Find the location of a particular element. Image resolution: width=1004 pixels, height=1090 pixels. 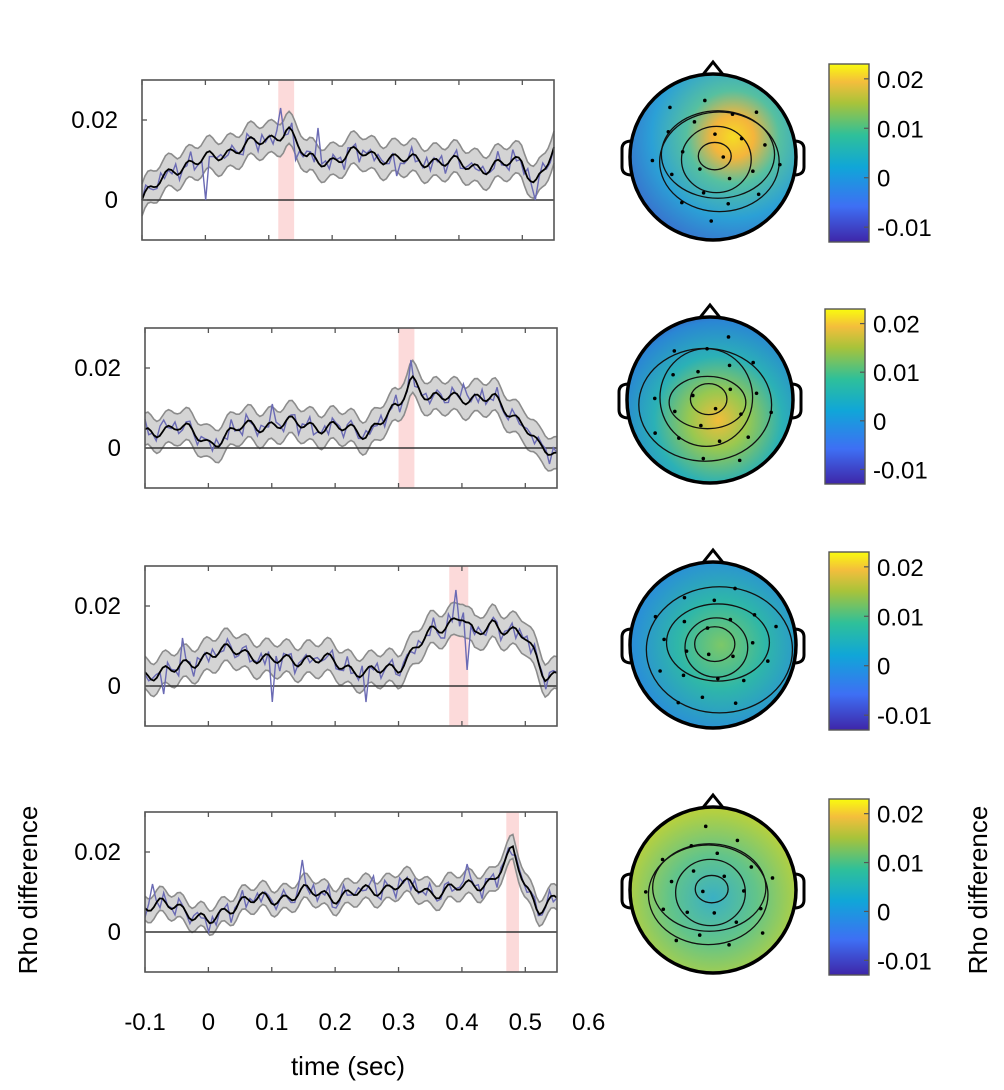

y-axis-label: Rho difference is located at coordinates (28, 890).